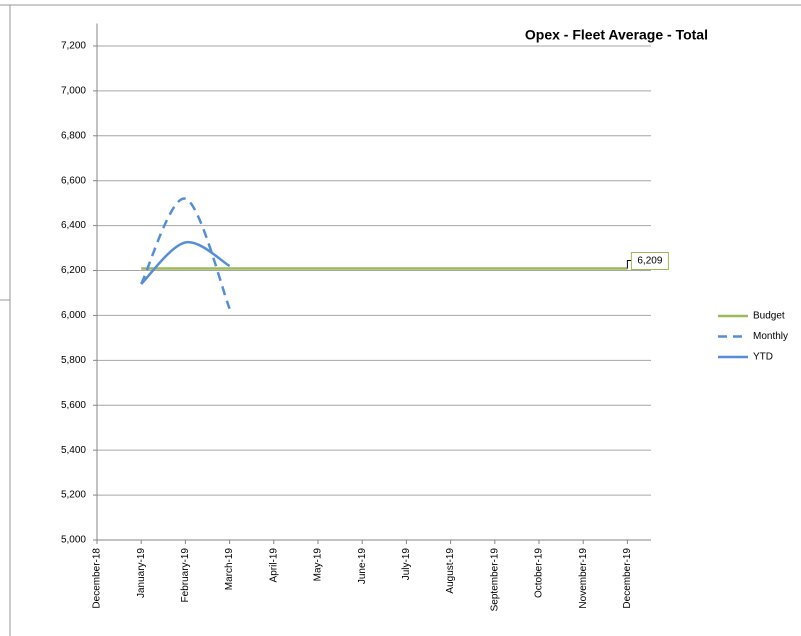  I want to click on x-tick-label: March-19, so click(229, 569).